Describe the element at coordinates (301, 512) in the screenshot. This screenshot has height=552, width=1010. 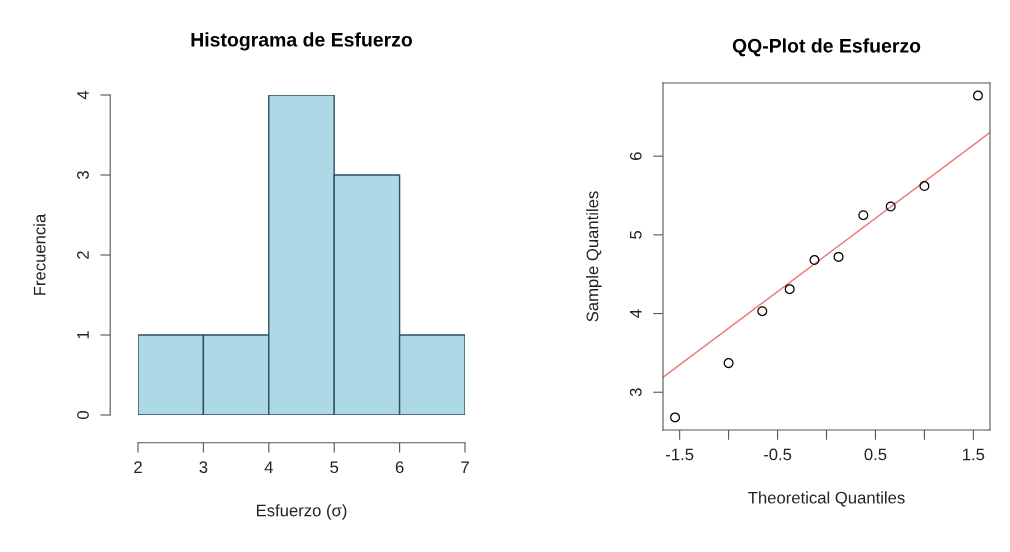
I see `x-axis-title: Esfuerzo (σ)` at that location.